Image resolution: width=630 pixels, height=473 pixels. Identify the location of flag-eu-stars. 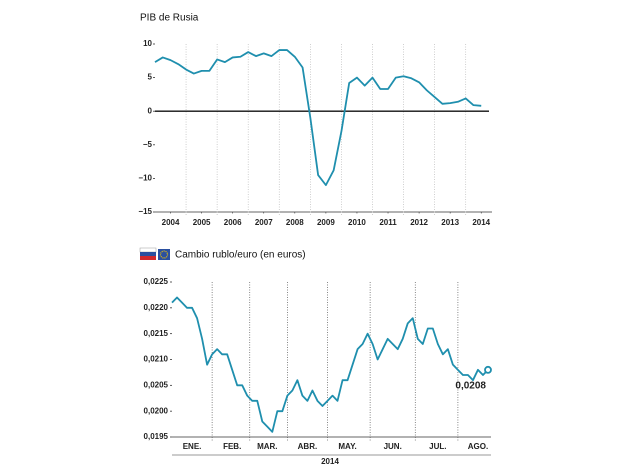
(164, 254).